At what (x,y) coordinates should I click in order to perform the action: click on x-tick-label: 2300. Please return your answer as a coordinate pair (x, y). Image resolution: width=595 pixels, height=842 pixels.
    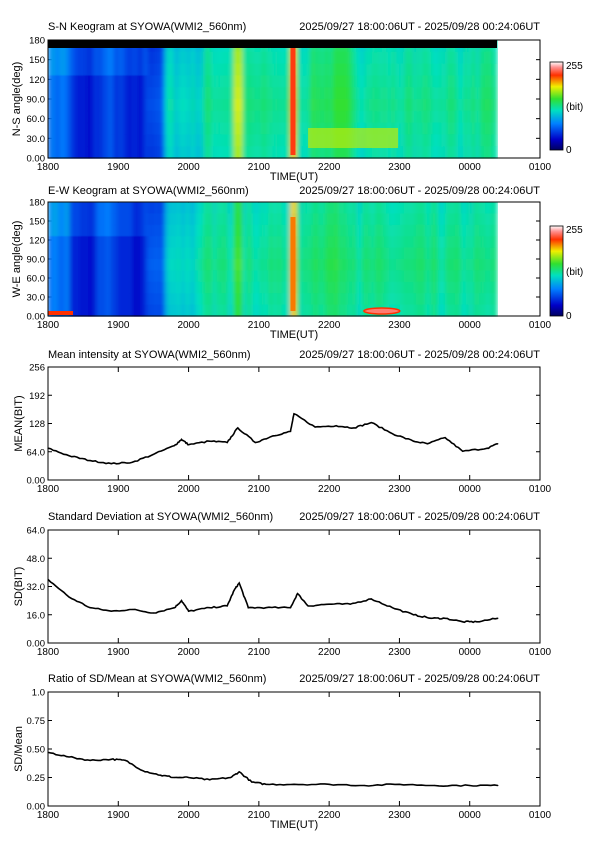
    Looking at the image, I should click on (399, 489).